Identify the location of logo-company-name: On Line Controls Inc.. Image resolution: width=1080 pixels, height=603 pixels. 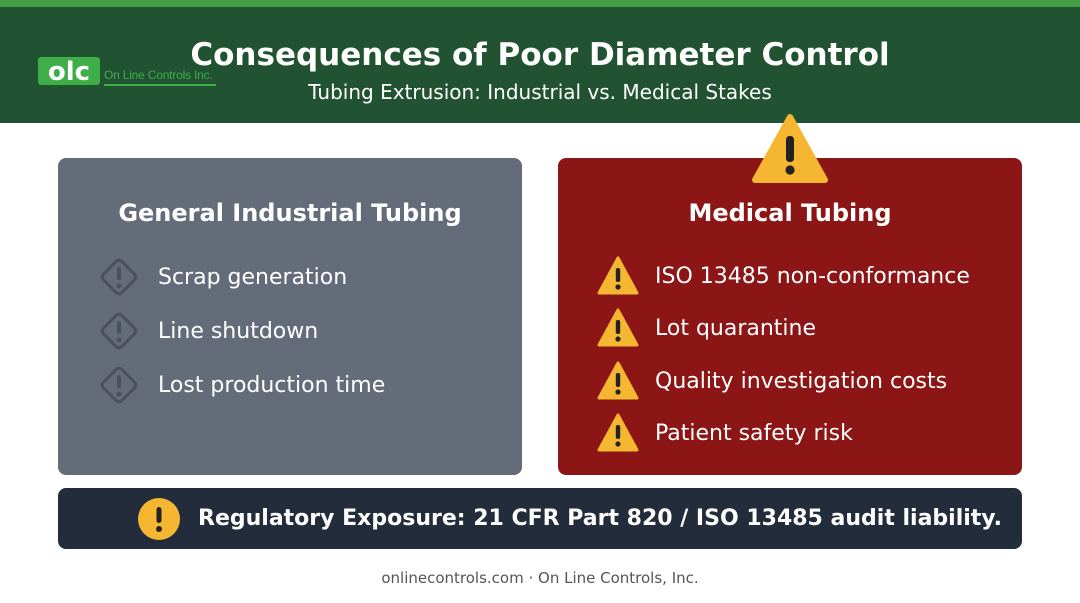
(158, 75).